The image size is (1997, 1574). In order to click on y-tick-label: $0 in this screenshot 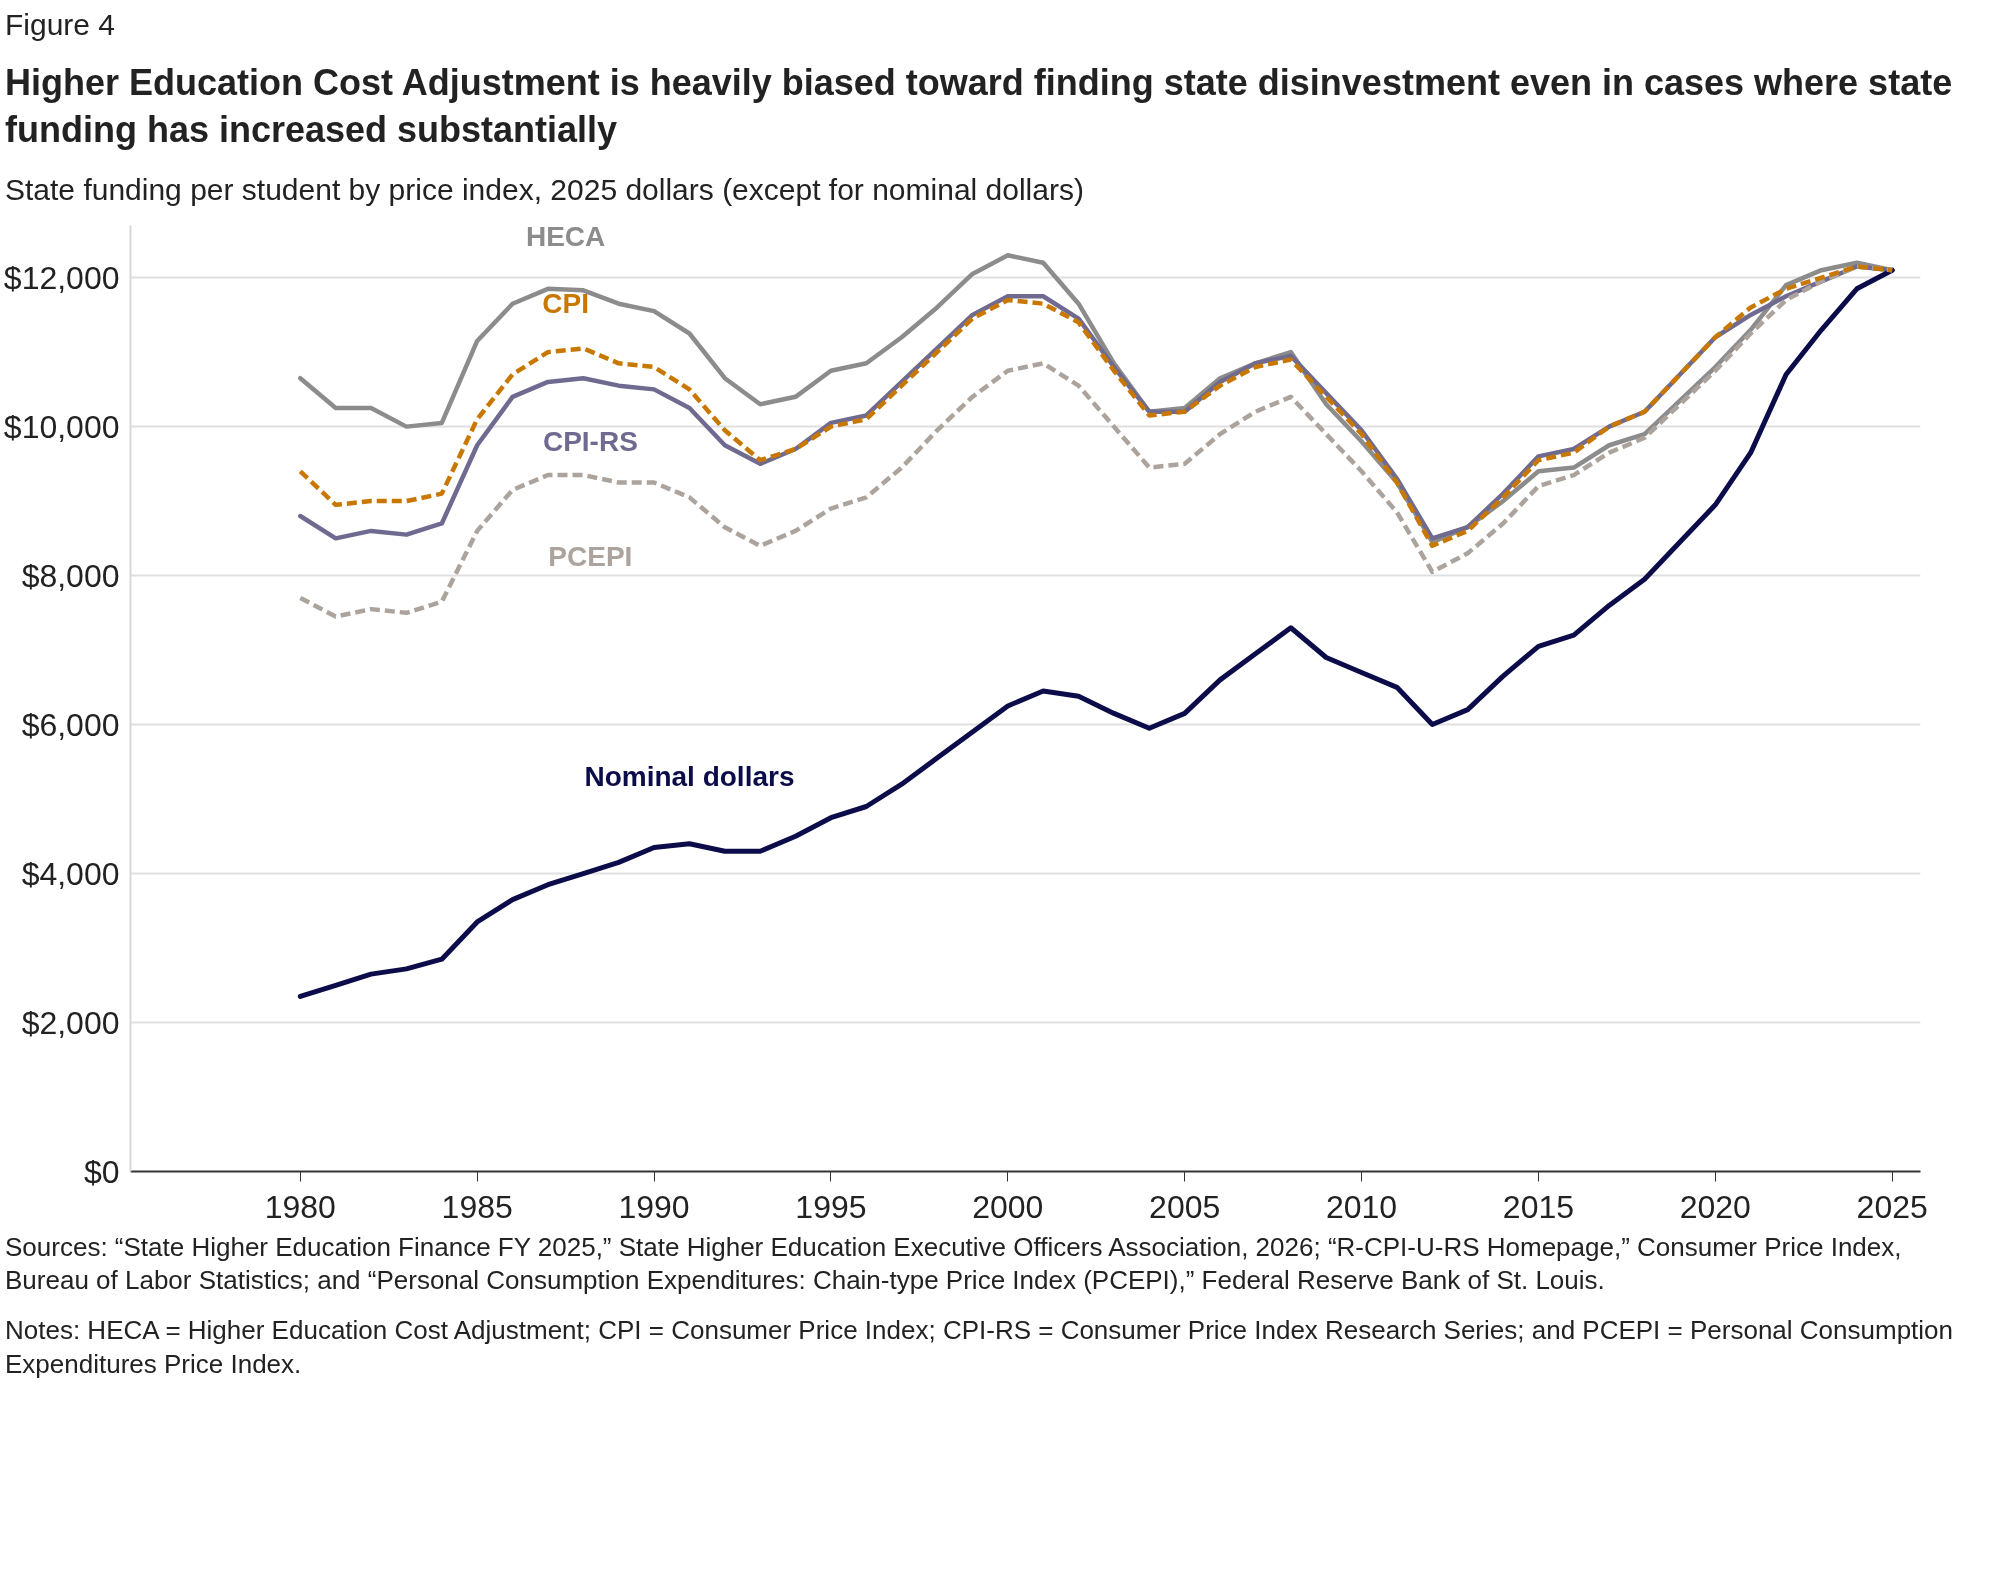, I will do `click(101, 1171)`.